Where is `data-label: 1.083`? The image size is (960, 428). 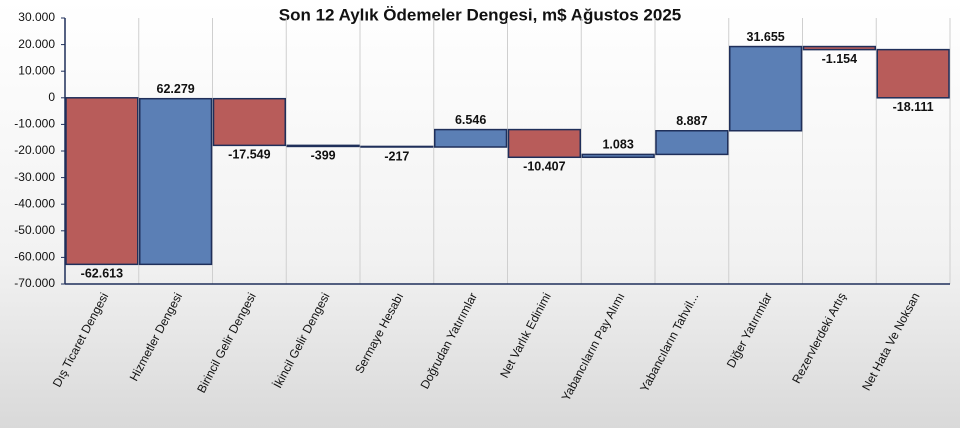
data-label: 1.083 is located at coordinates (617, 145).